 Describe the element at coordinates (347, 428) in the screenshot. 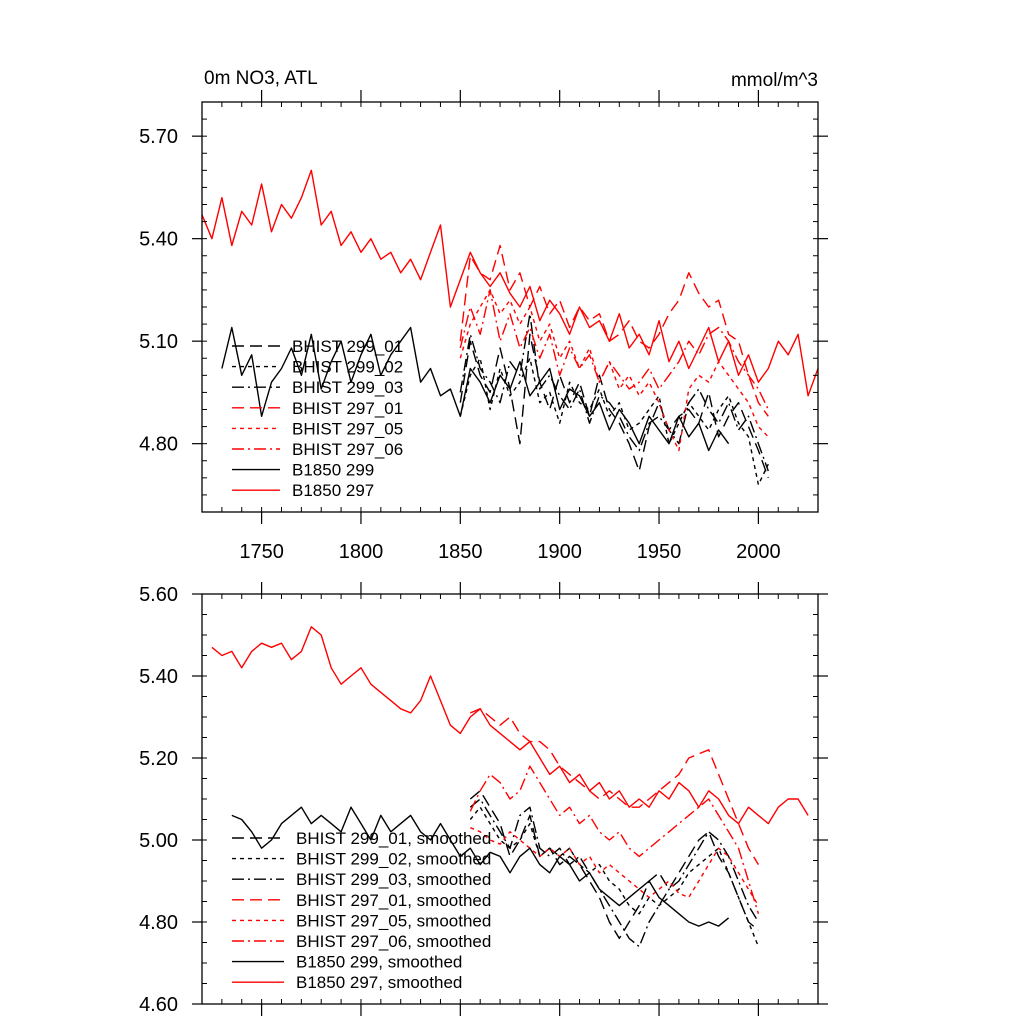

I see `top-legend-label-5: BHIST 297_05` at that location.